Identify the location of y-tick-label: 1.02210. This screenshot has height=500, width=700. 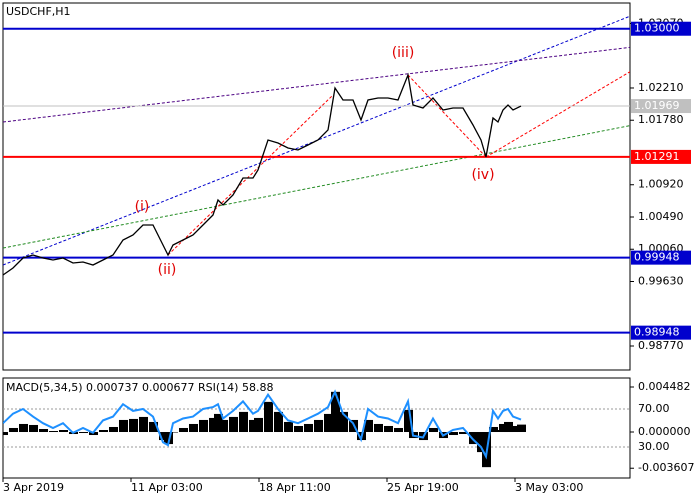
(661, 87).